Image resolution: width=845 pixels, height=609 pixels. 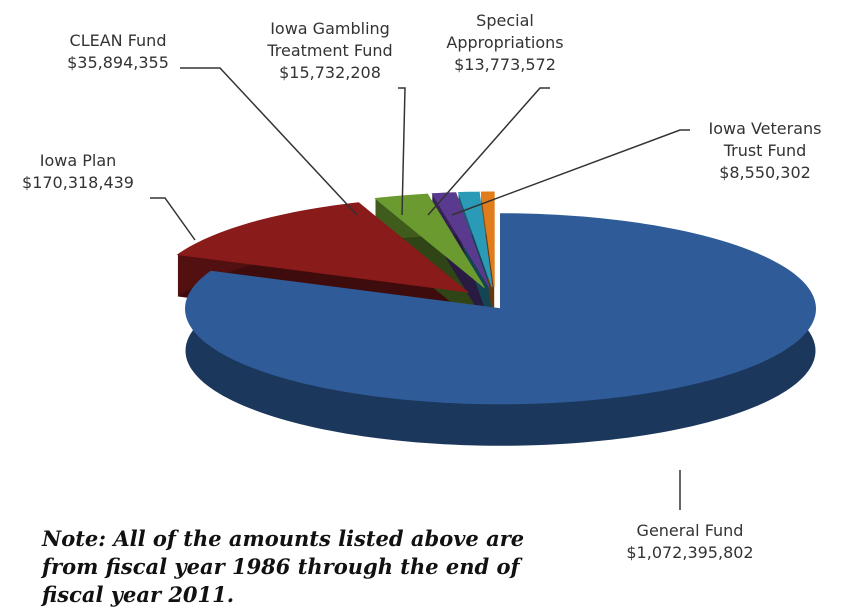 I want to click on category-label: Special Appropriations, so click(x=505, y=31).